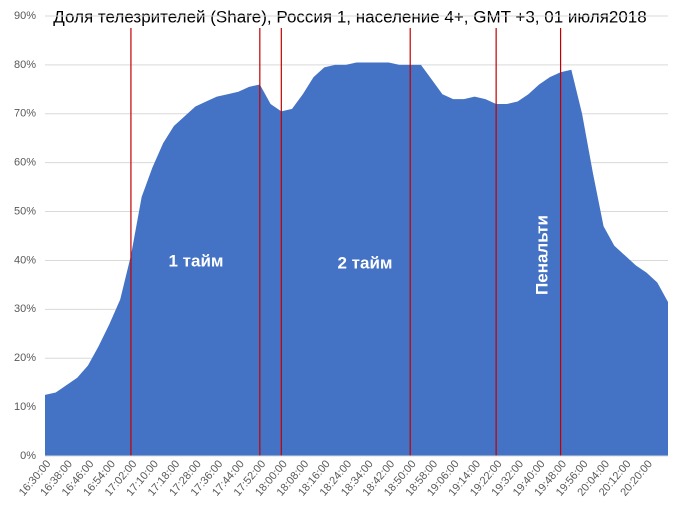 Image resolution: width=674 pixels, height=509 pixels. Describe the element at coordinates (25, 163) in the screenshot. I see `y-tick-label: 60%` at that location.